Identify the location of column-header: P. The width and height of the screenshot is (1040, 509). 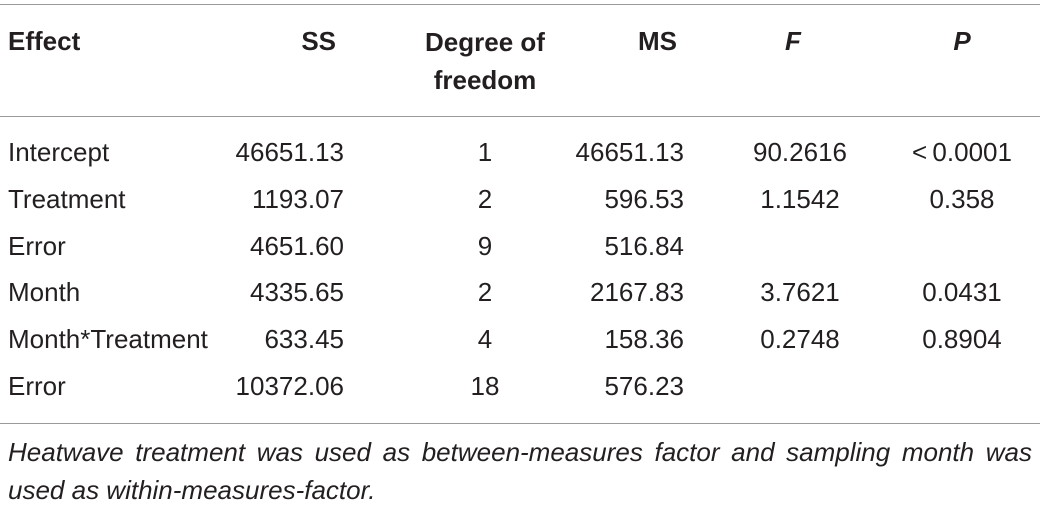
(962, 41).